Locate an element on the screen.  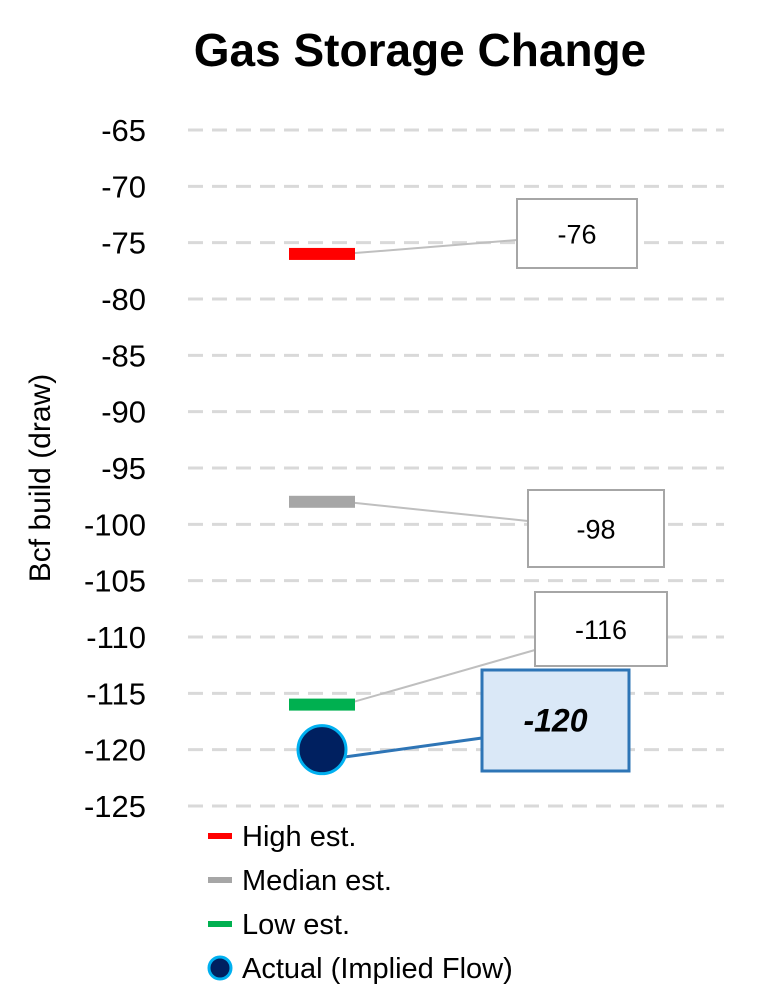
data-label: -116 is located at coordinates (601, 630).